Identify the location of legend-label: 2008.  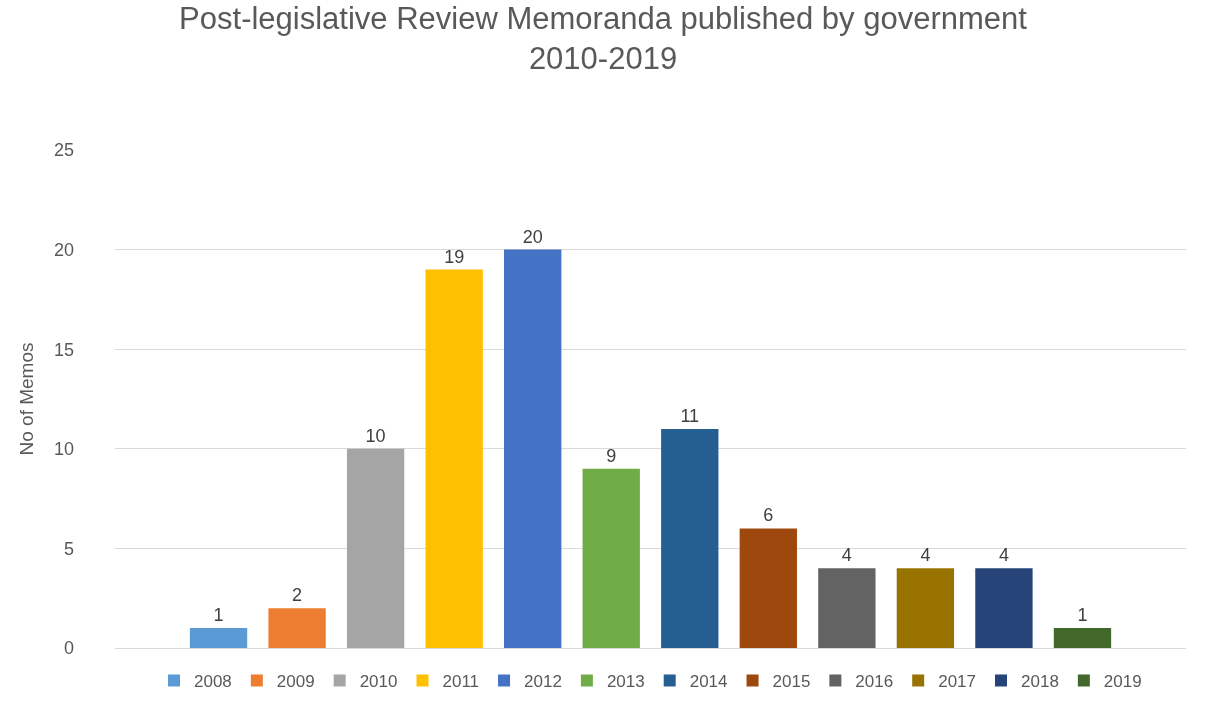
(213, 682).